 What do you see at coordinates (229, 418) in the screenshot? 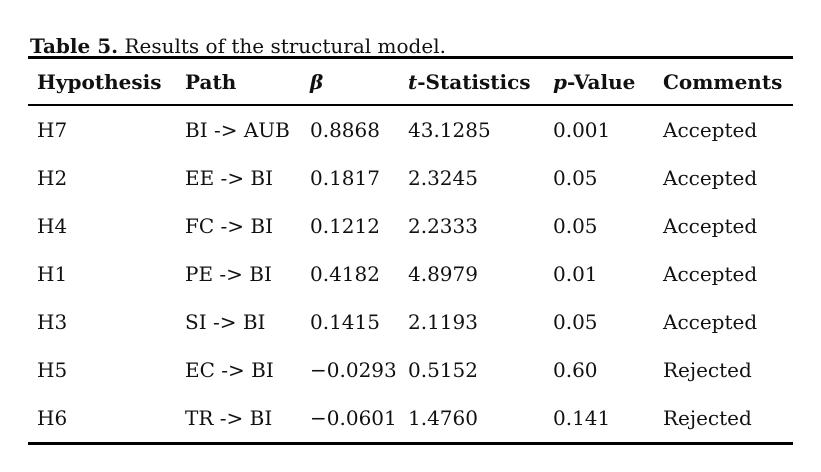
I see `cell-path: TR -> BI` at bounding box center [229, 418].